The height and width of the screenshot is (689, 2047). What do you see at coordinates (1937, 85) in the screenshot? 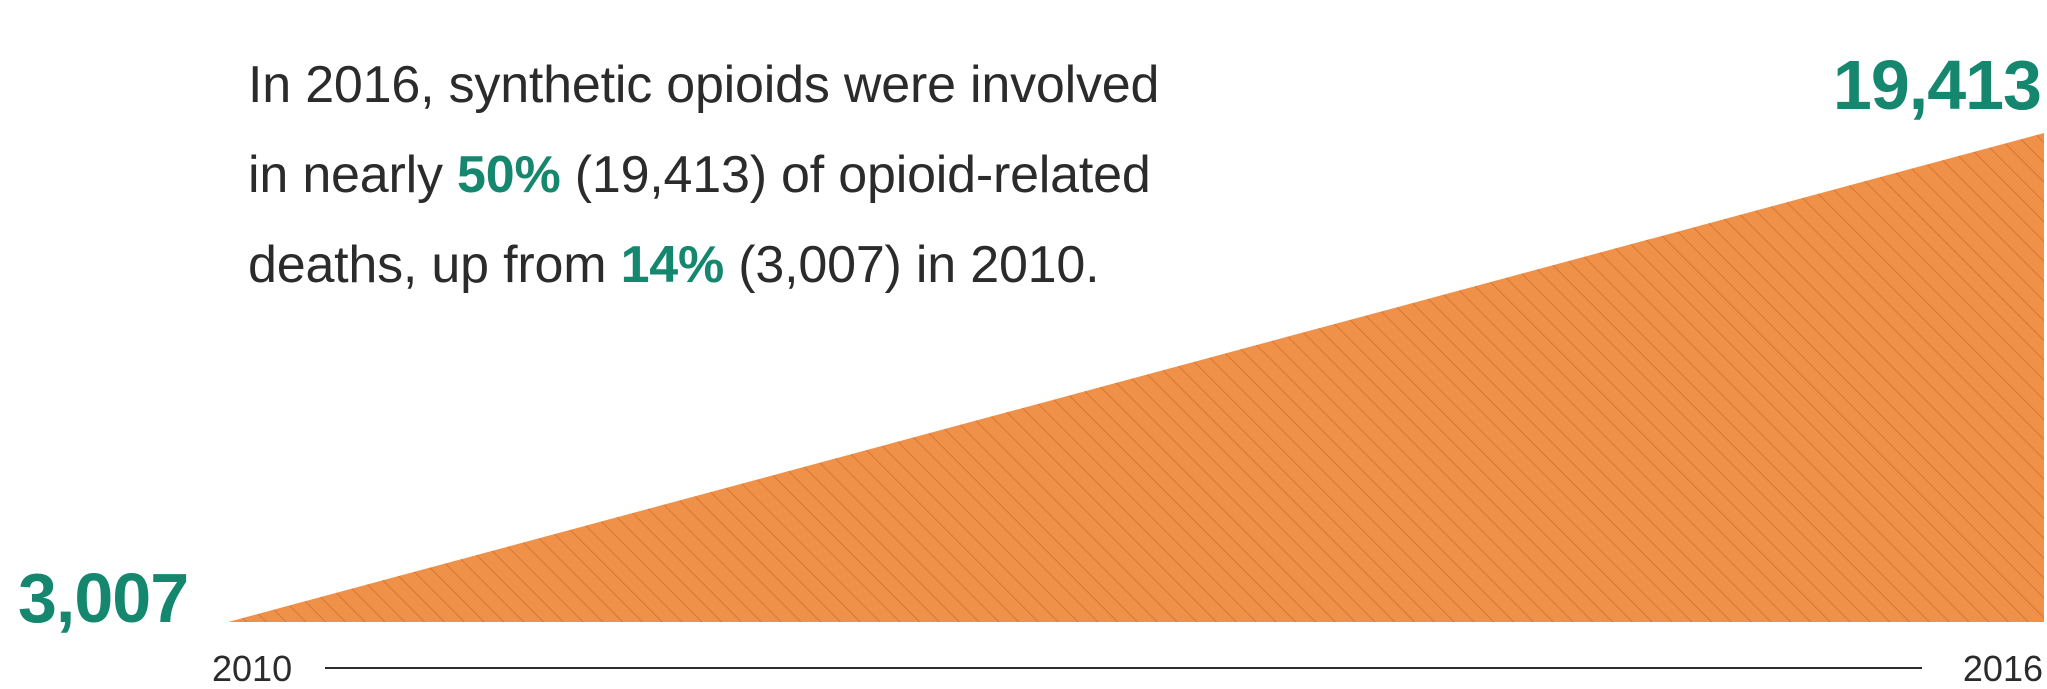
I see `data-label-2016: 19,413` at bounding box center [1937, 85].